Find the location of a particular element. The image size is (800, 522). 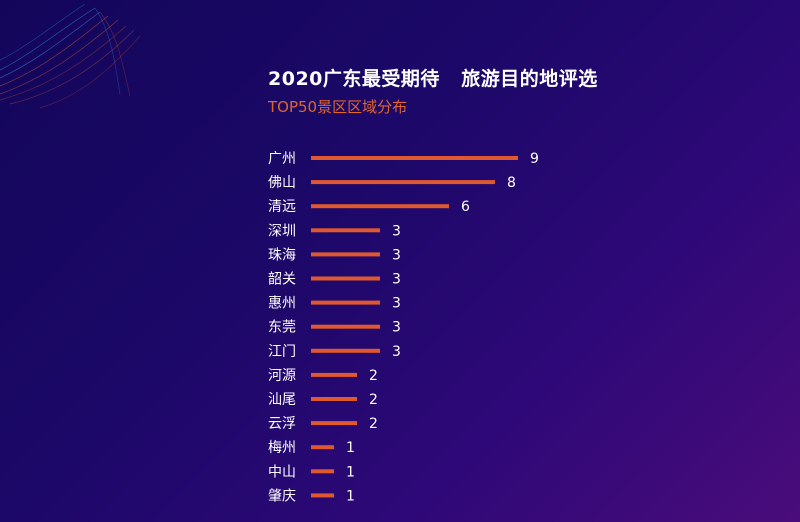

value-label: 8 is located at coordinates (511, 183).